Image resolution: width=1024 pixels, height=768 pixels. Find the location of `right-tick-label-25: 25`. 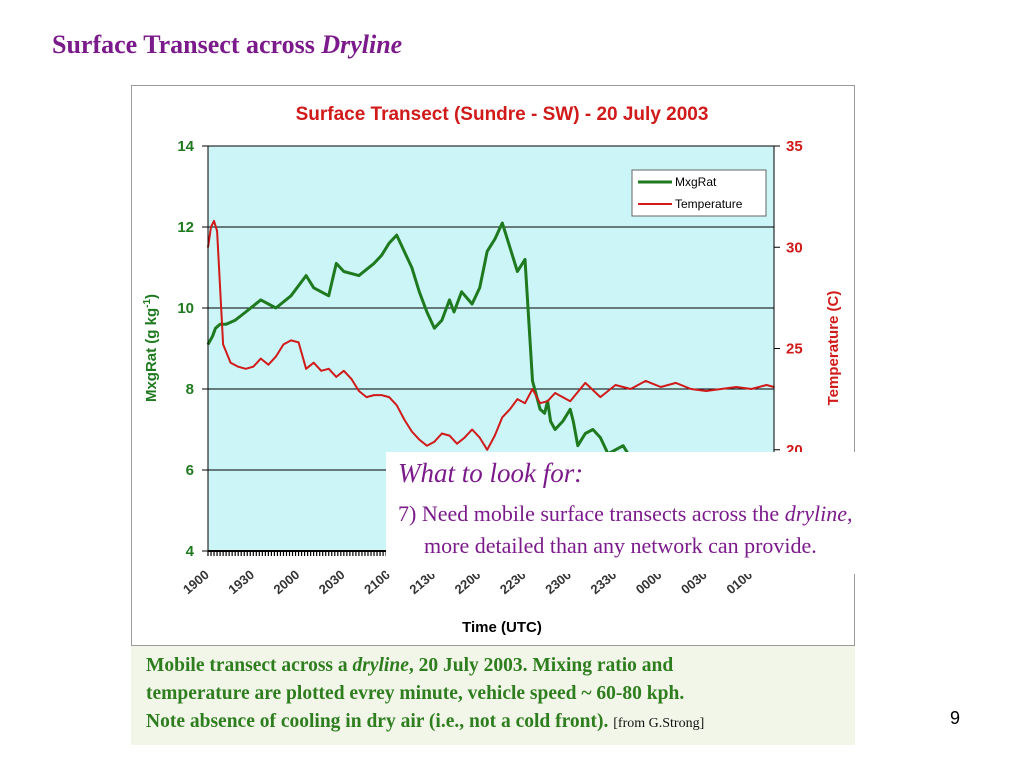

right-tick-label-25: 25 is located at coordinates (794, 349).